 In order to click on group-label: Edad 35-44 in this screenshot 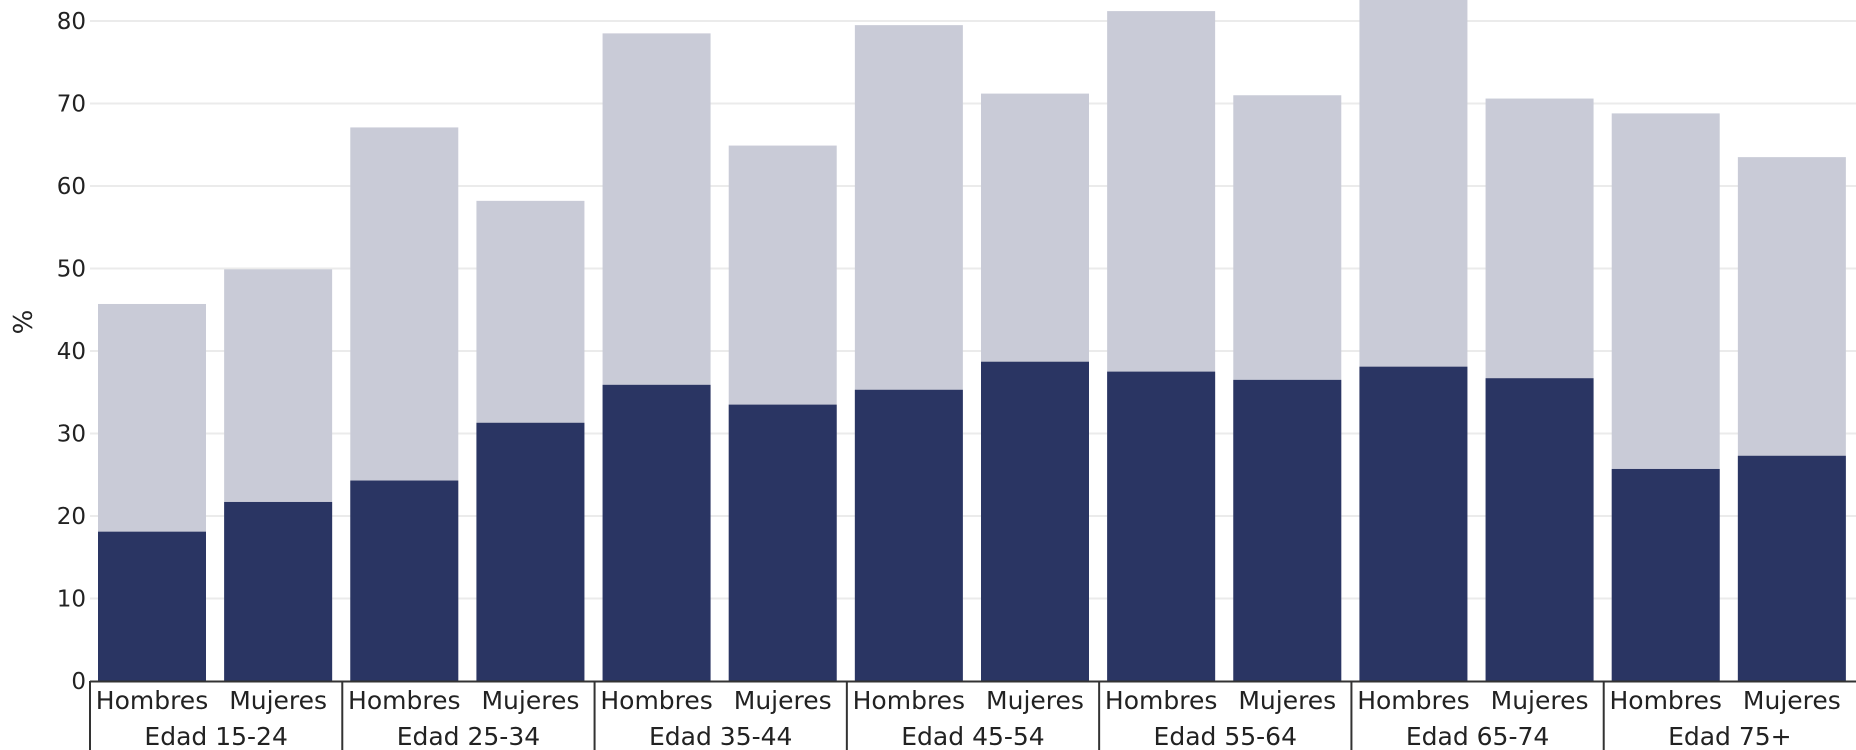, I will do `click(720, 736)`.